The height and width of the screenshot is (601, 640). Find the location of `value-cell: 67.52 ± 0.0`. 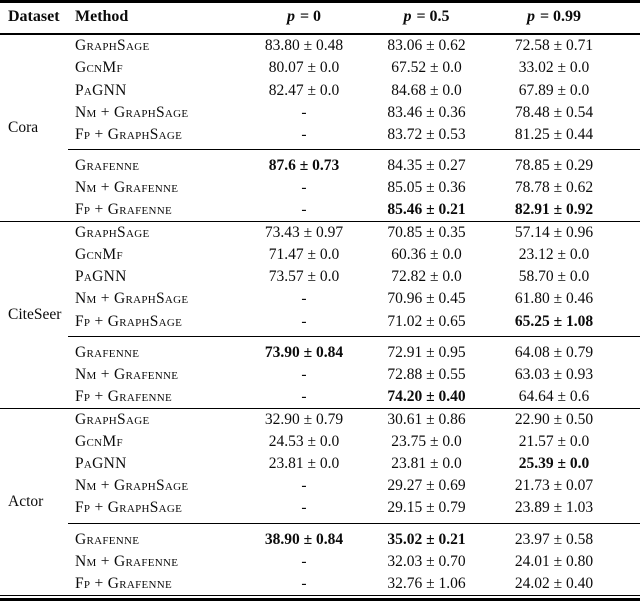

value-cell: 67.52 ± 0.0 is located at coordinates (426, 68).